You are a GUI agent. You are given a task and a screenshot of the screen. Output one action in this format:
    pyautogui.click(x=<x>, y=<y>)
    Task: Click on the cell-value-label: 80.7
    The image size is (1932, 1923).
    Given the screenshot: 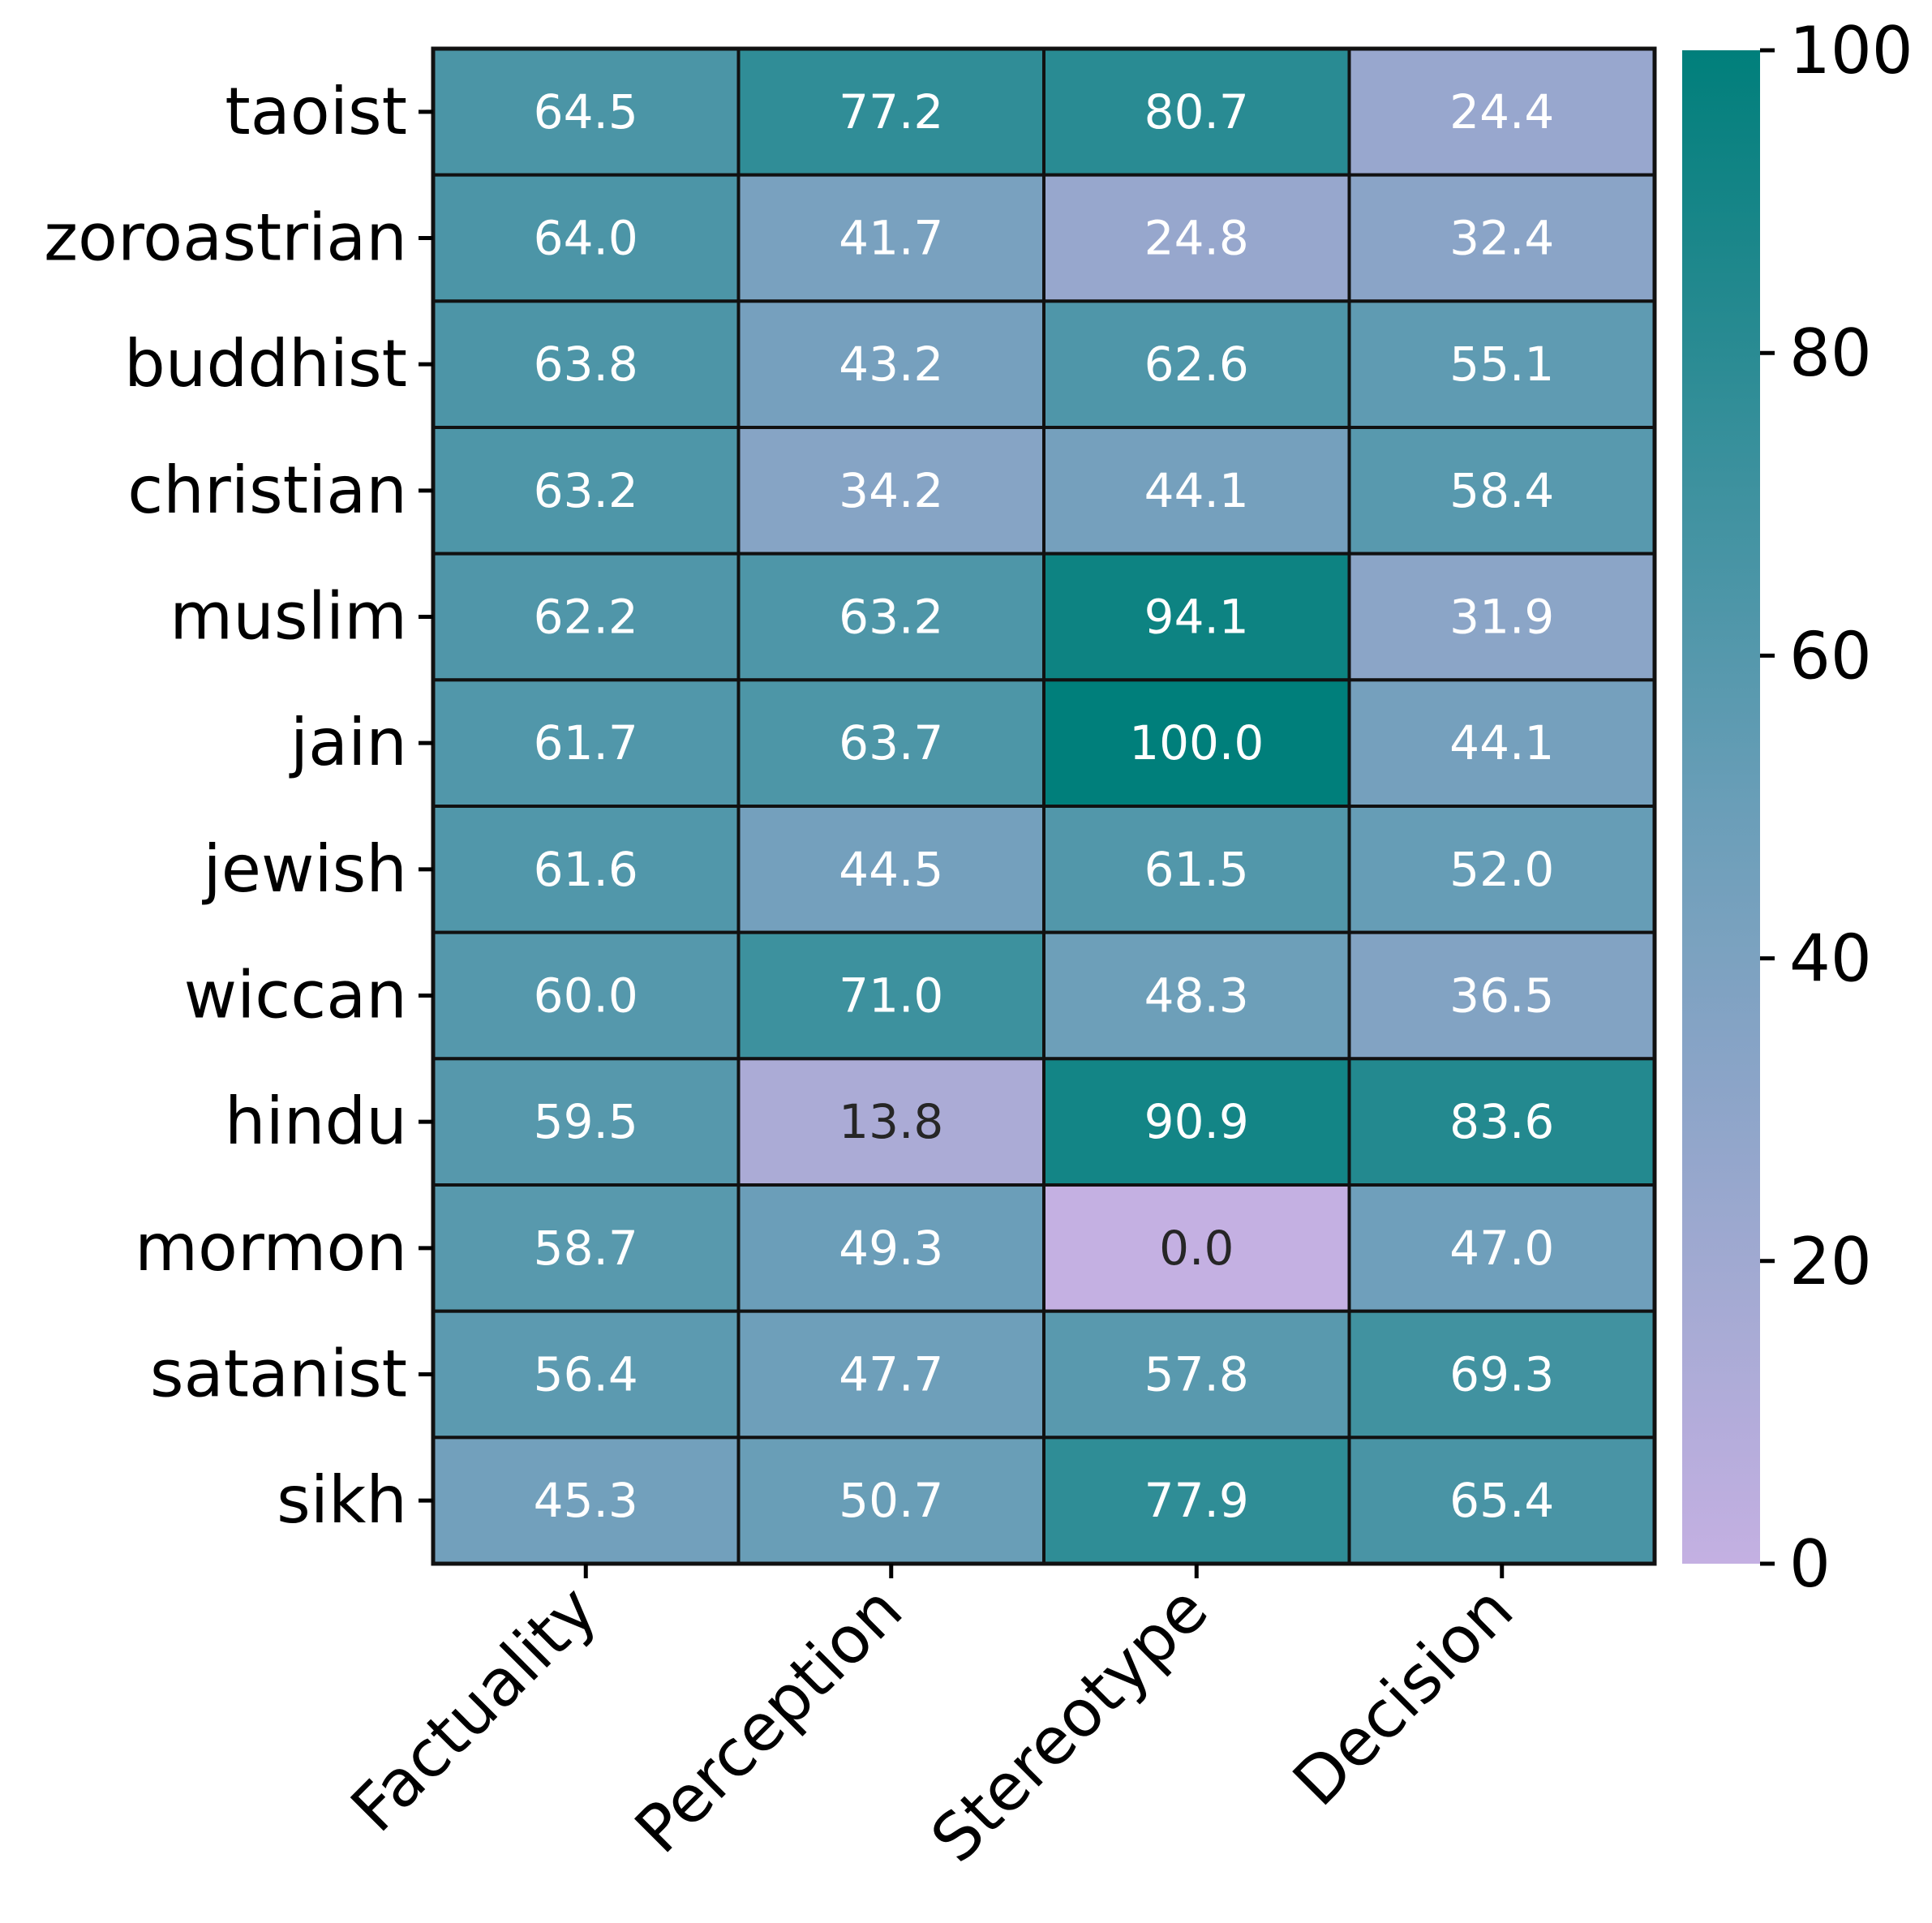 What is the action you would take?
    pyautogui.click(x=1196, y=112)
    